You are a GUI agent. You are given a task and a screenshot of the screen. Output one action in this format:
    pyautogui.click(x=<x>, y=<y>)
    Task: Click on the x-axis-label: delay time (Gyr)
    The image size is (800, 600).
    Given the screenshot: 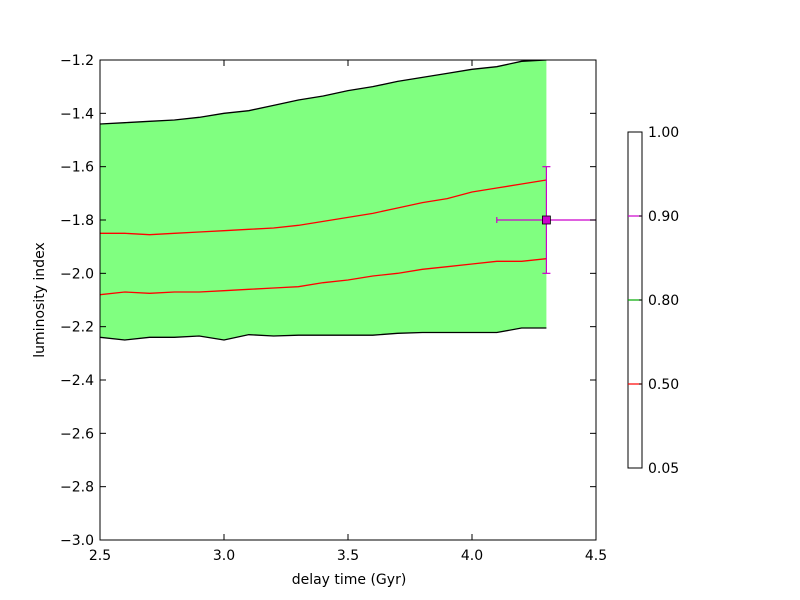 What is the action you would take?
    pyautogui.click(x=349, y=580)
    